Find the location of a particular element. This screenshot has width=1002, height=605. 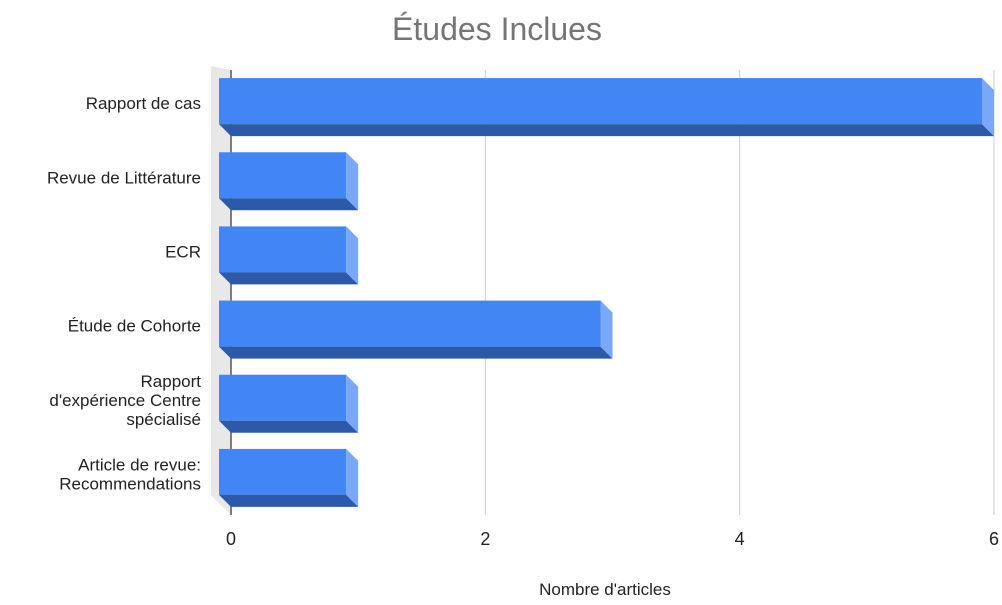

chart-floor is located at coordinates (221, 290).